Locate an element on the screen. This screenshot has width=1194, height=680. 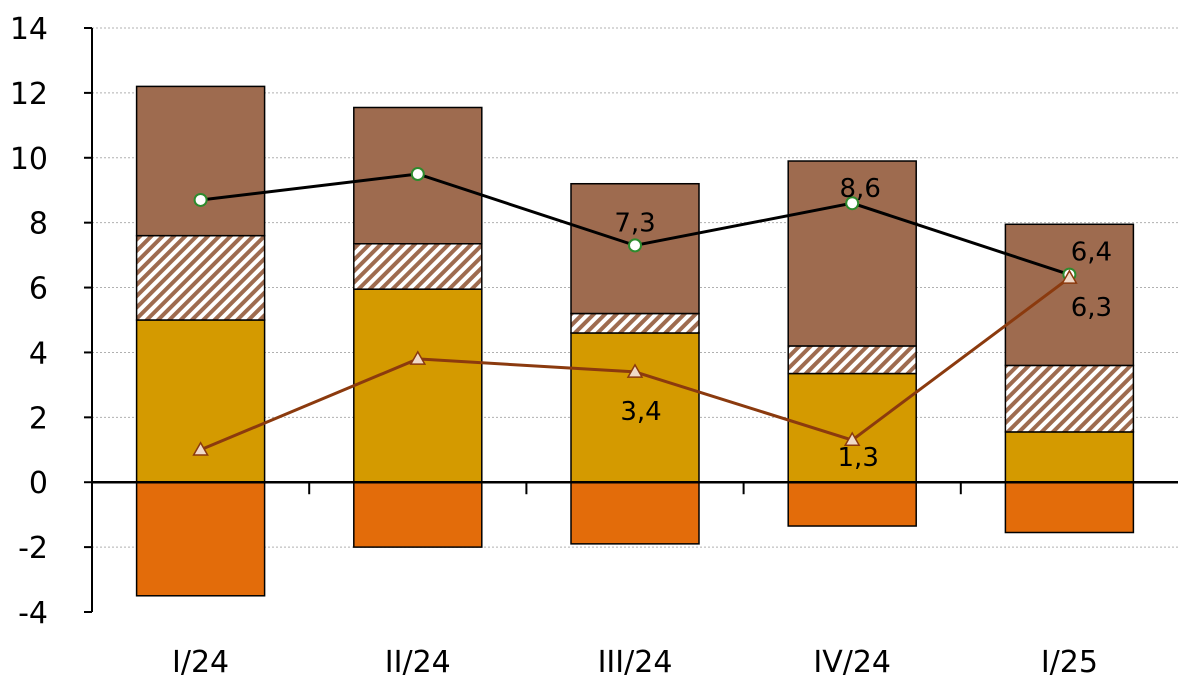
y-tick-label: 12 is located at coordinates (29, 94).